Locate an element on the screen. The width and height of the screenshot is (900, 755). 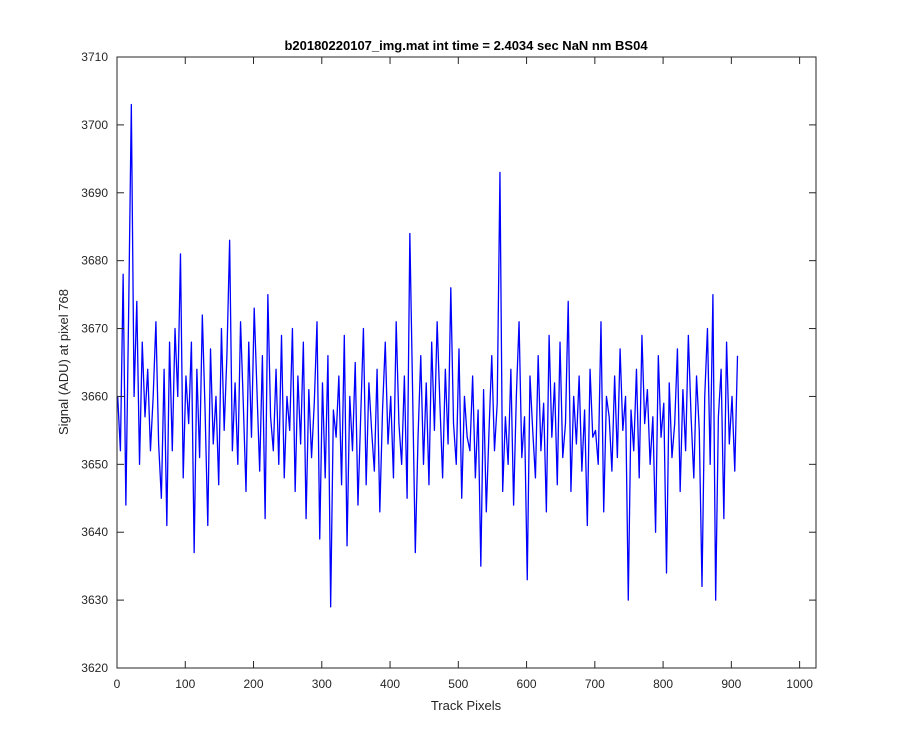
y-tick-label: 3660 is located at coordinates (94, 396).